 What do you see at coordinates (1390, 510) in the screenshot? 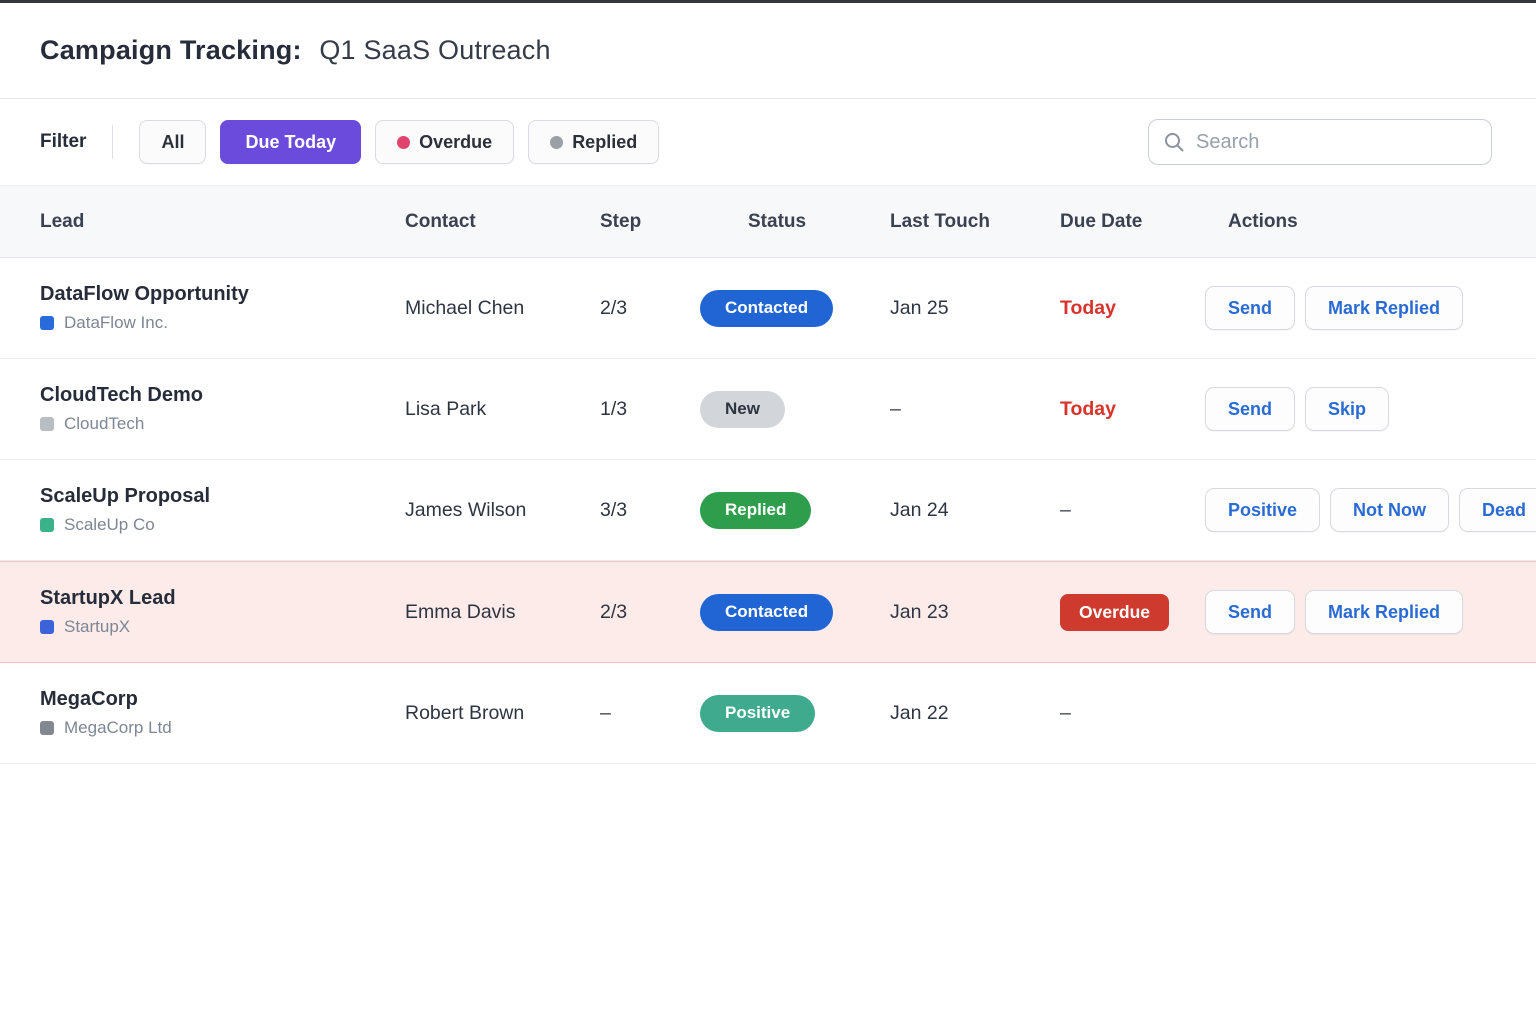
I see `not-now-button: Not Now` at bounding box center [1390, 510].